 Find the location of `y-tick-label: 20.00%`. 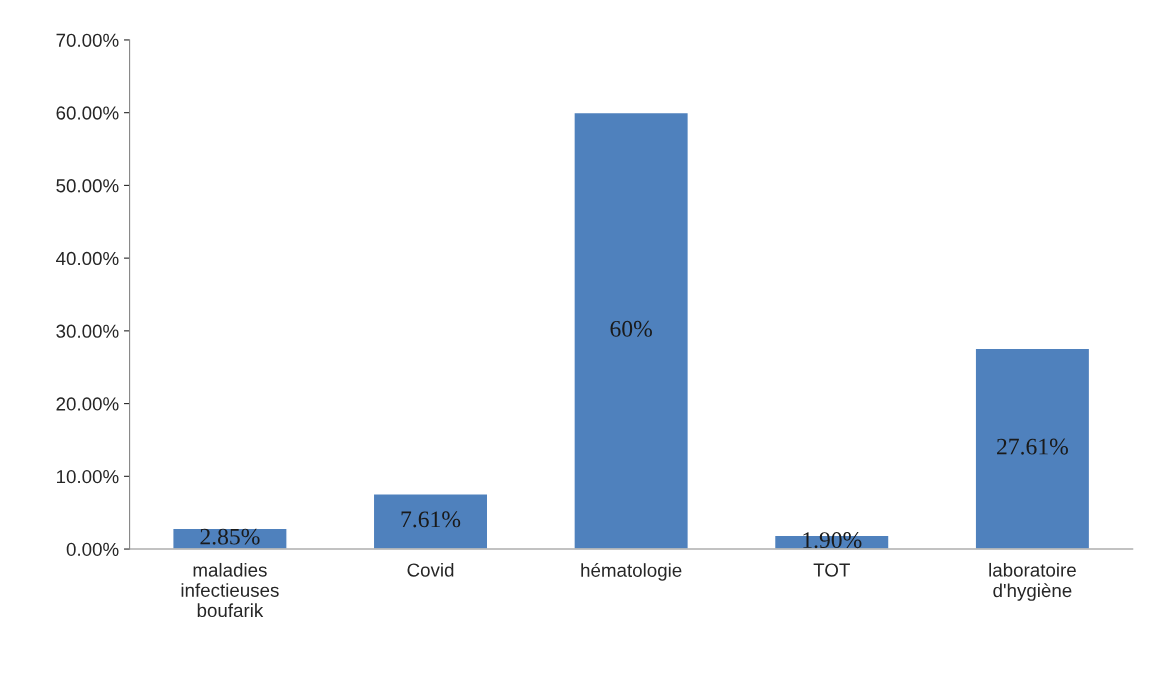

y-tick-label: 20.00% is located at coordinates (87, 404).